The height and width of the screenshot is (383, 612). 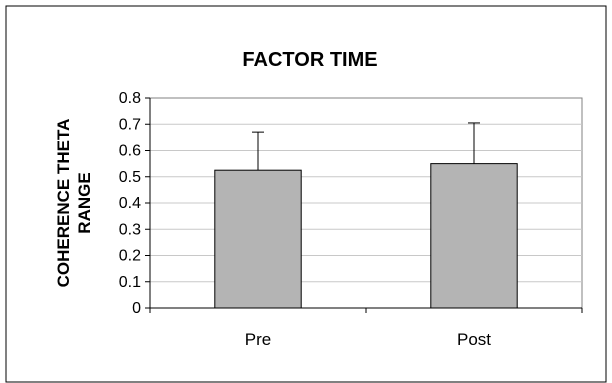 What do you see at coordinates (130, 151) in the screenshot?
I see `y-tick-label: 0.6` at bounding box center [130, 151].